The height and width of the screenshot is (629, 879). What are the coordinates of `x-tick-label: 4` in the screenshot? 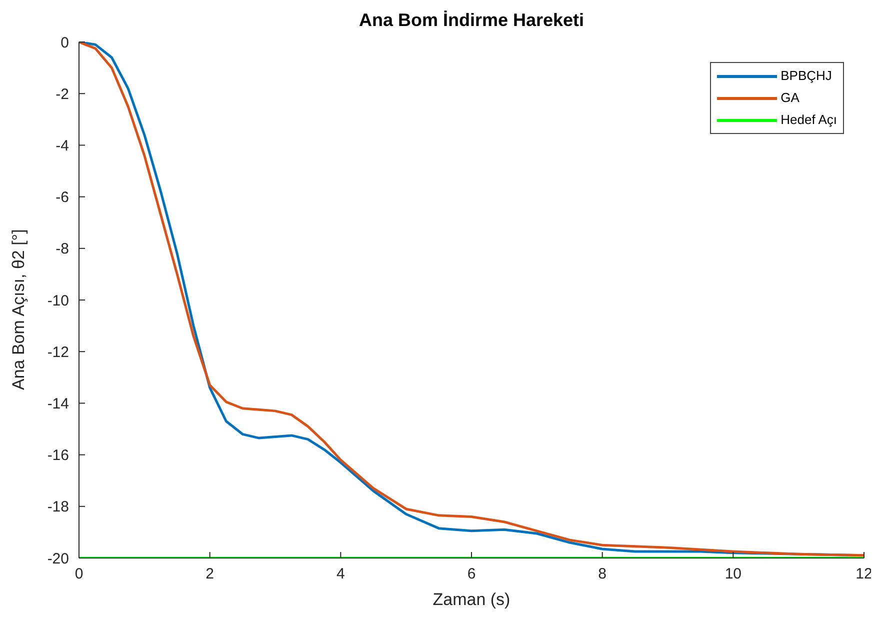 It's located at (340, 574).